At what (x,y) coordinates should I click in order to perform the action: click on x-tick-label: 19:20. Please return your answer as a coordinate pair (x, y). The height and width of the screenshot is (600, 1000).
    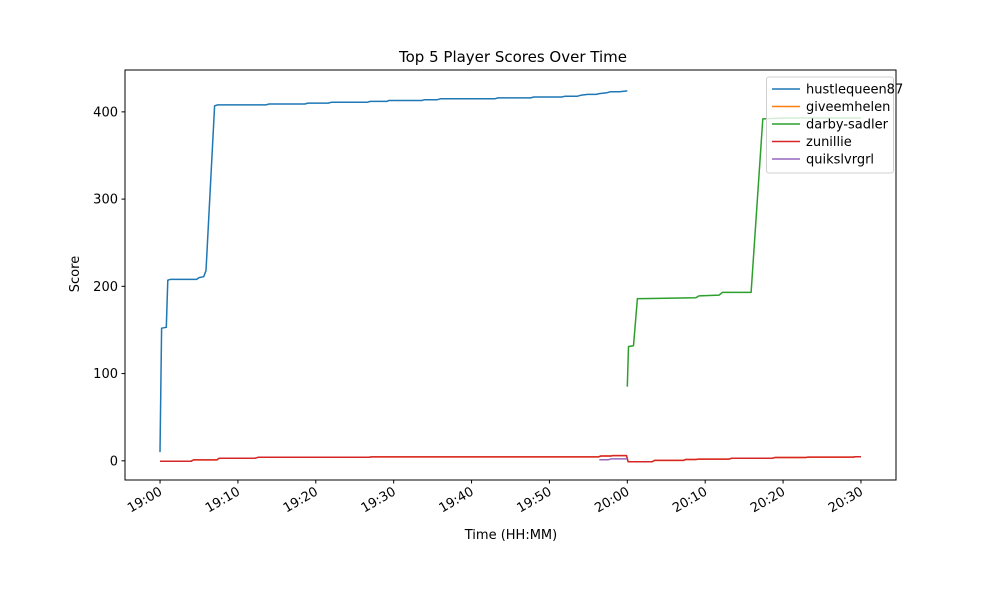
    Looking at the image, I should click on (301, 500).